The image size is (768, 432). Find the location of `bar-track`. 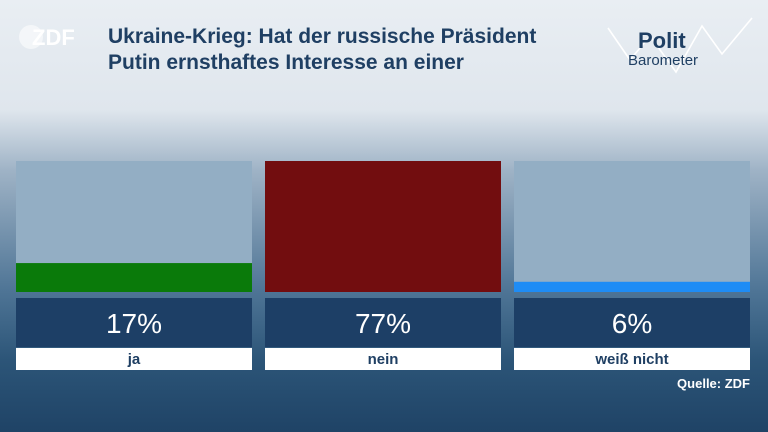

bar-track is located at coordinates (632, 226).